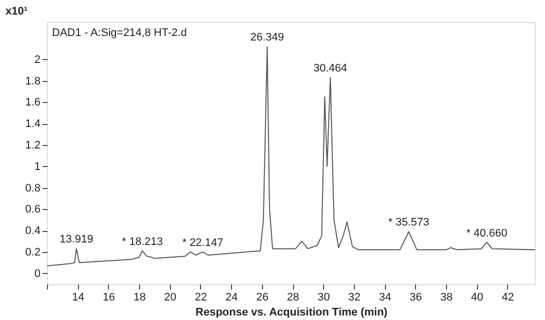 Image resolution: width=545 pixels, height=320 pixels. I want to click on annotation: 26.349, so click(267, 38).